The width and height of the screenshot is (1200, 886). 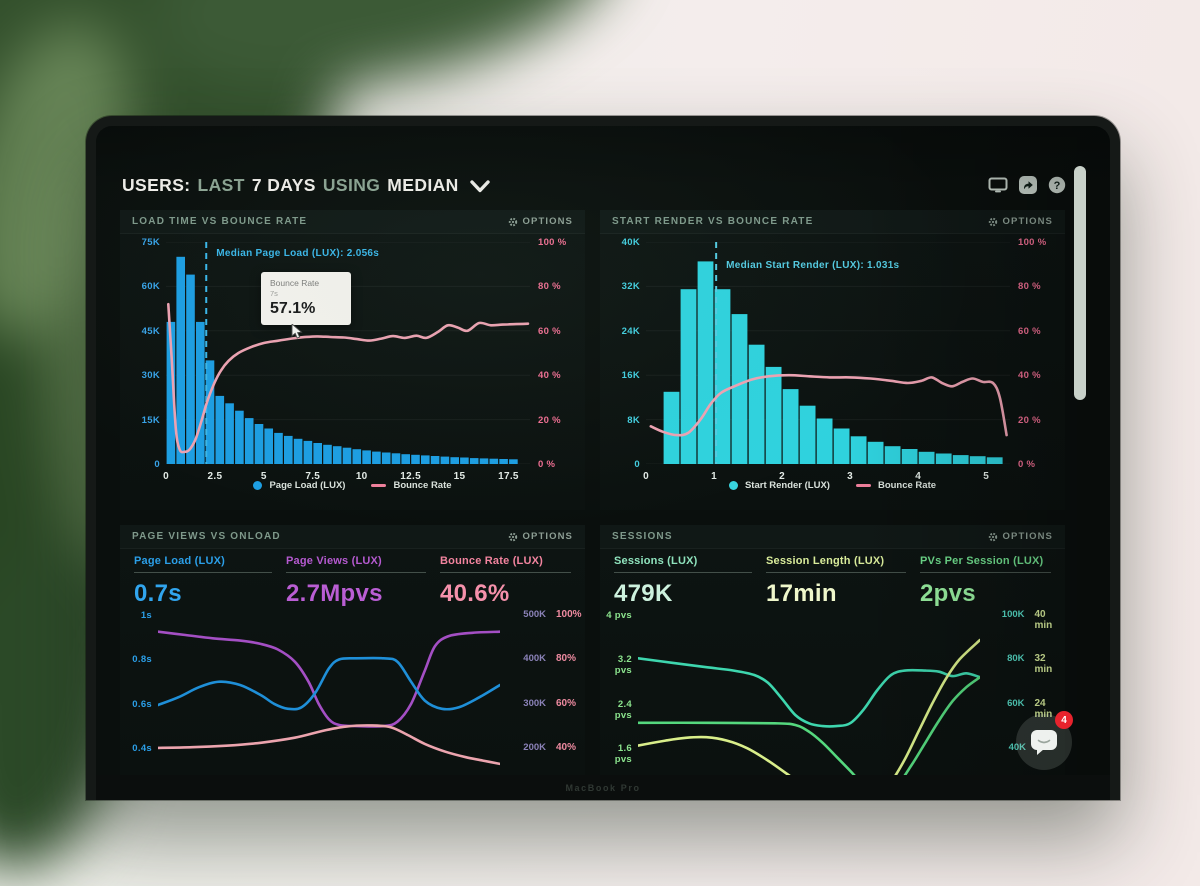 What do you see at coordinates (809, 695) in the screenshot?
I see `line-chart-plot` at bounding box center [809, 695].